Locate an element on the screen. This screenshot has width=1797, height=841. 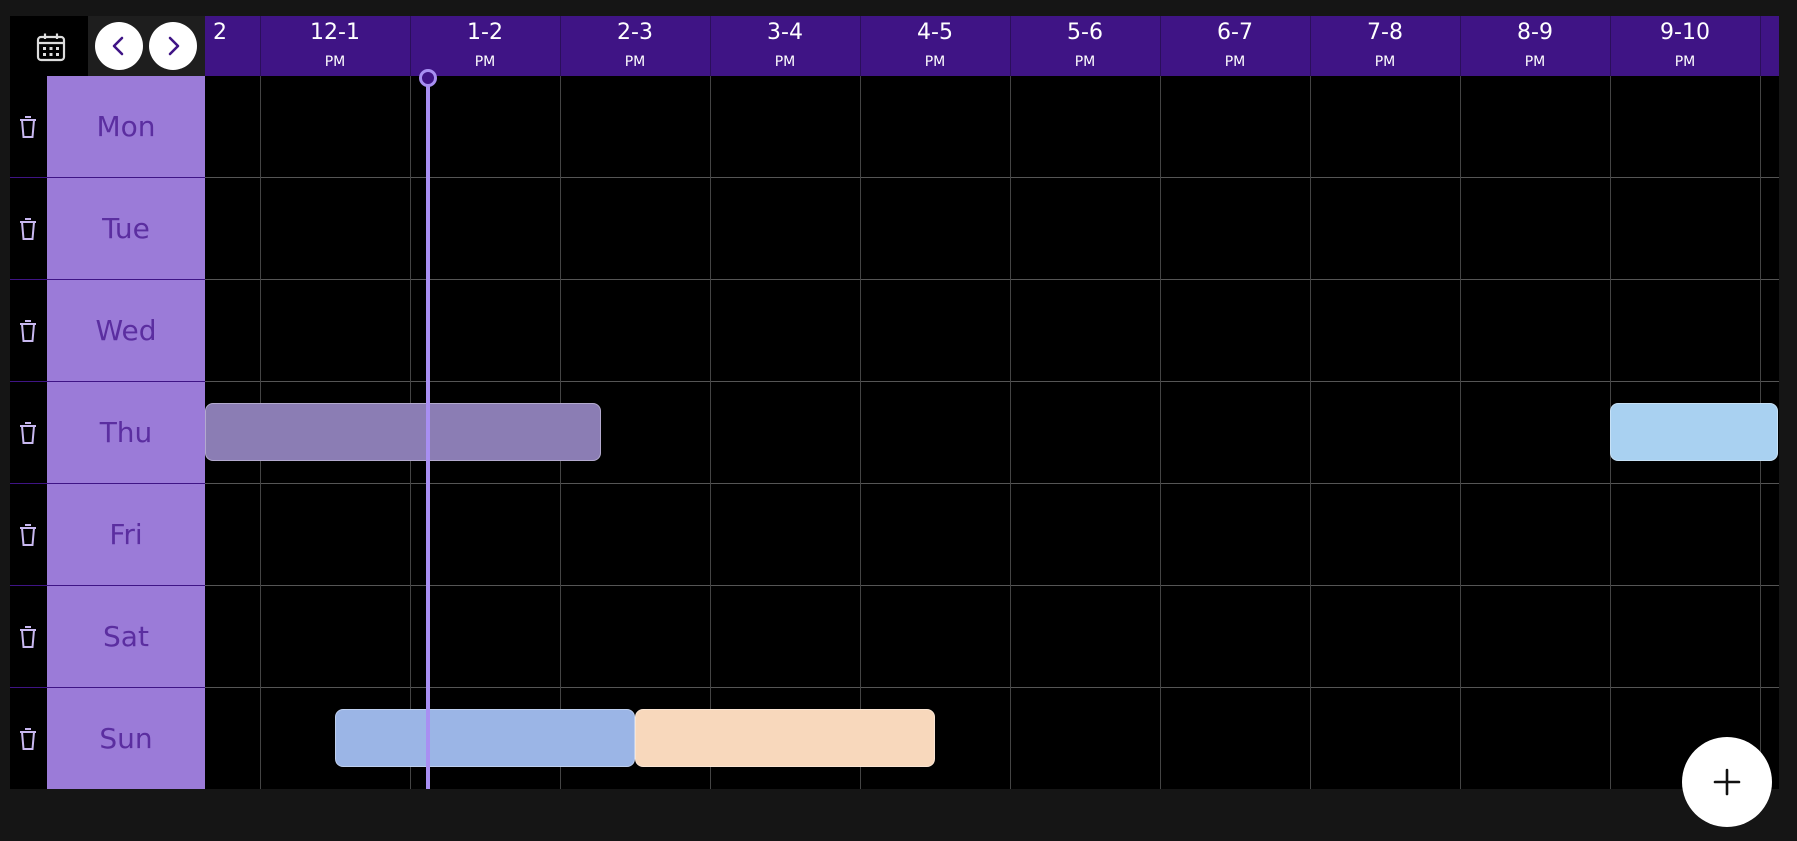
hour-column-header: 8-9 PM is located at coordinates (1535, 46).